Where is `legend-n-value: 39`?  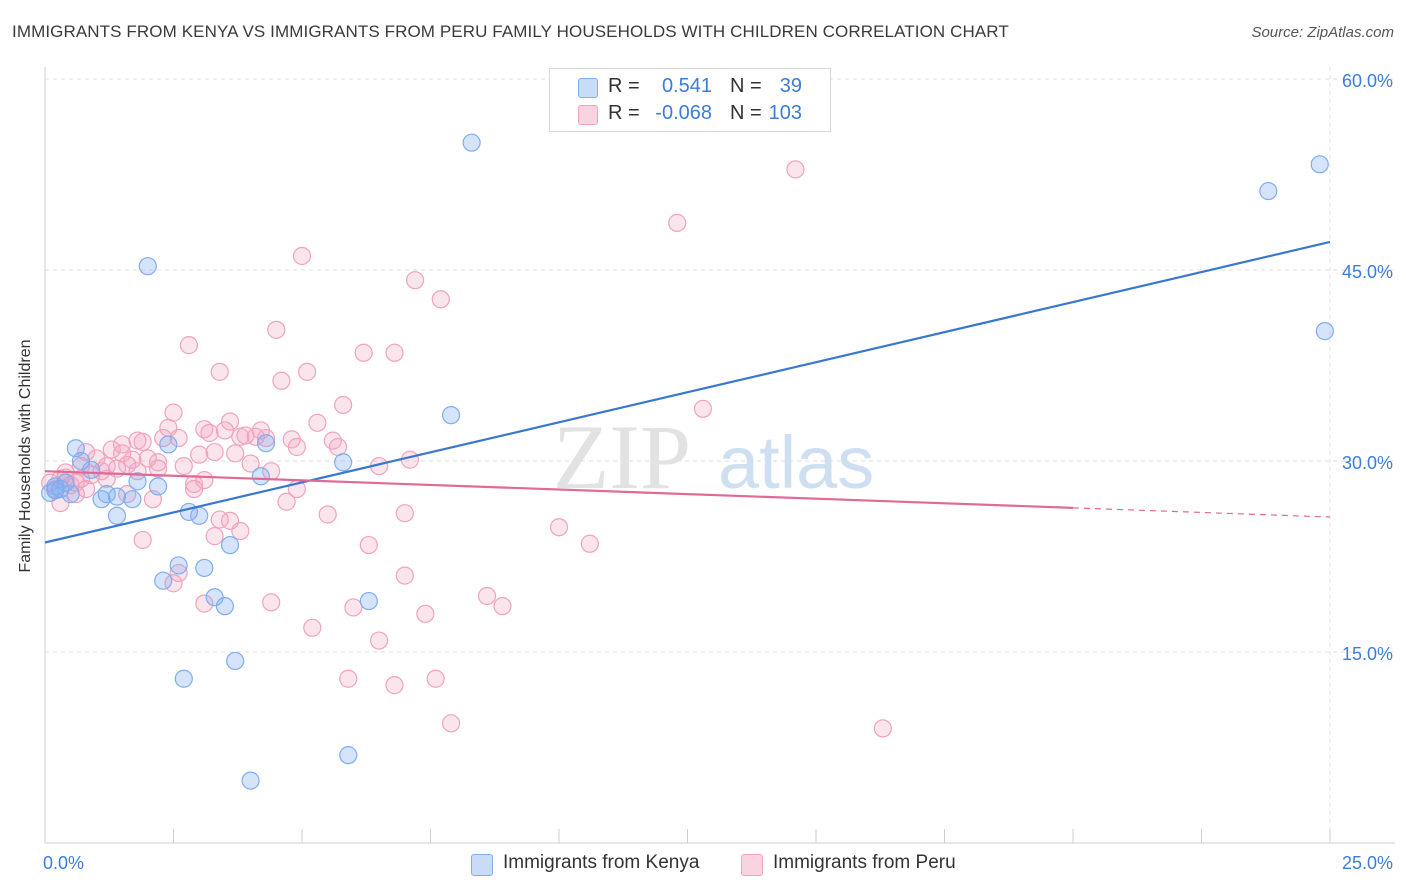
legend-n-value: 39 is located at coordinates (790, 86).